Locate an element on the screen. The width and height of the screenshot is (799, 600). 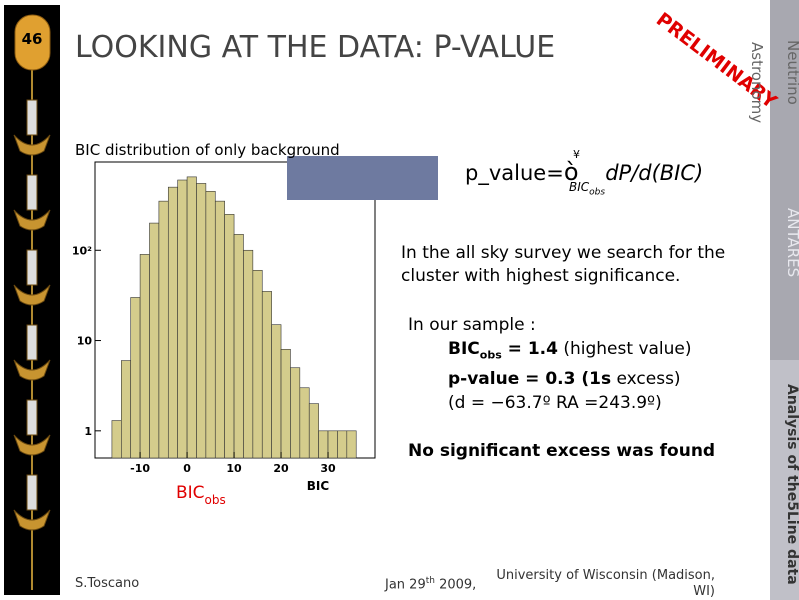
date: Jan 29 is located at coordinates (405, 585).